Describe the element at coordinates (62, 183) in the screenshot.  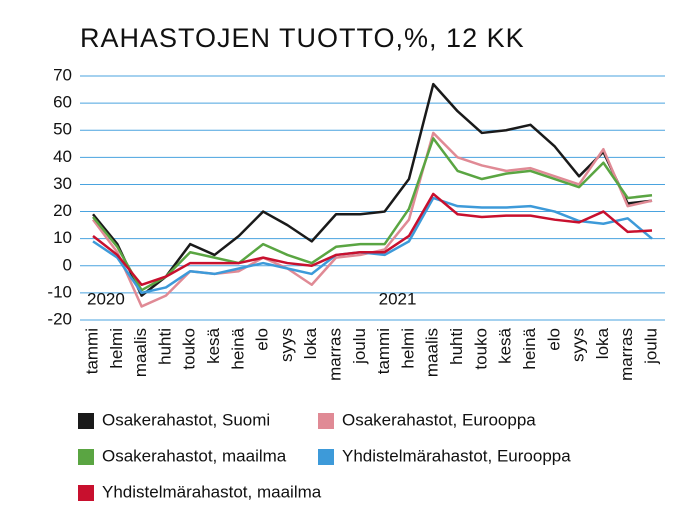
I see `y-tick-label: 30` at that location.